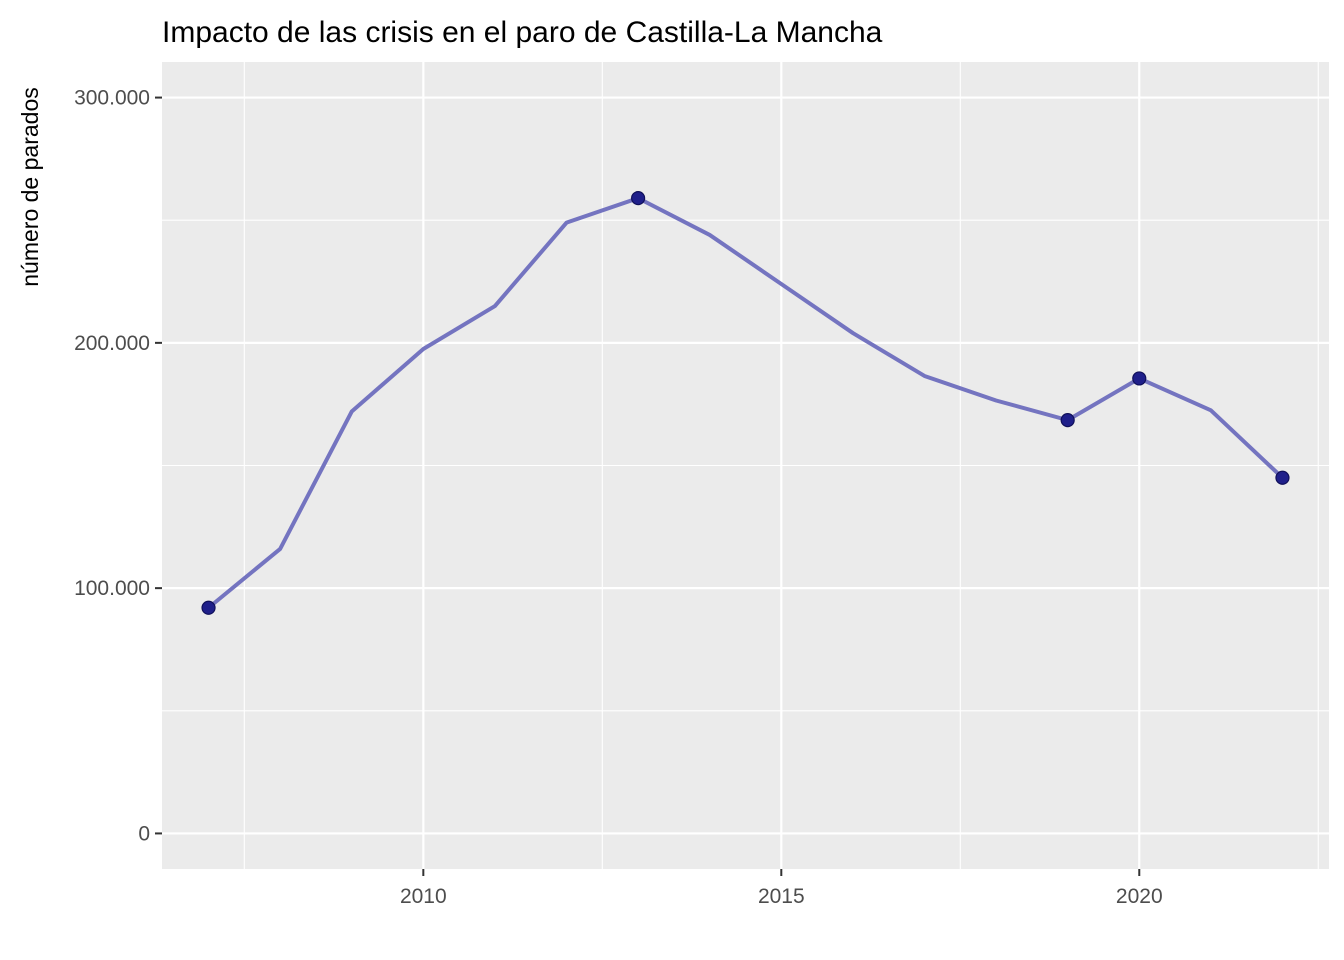 This screenshot has height=960, width=1344. What do you see at coordinates (112, 343) in the screenshot?
I see `y-tick-label: 200.000` at bounding box center [112, 343].